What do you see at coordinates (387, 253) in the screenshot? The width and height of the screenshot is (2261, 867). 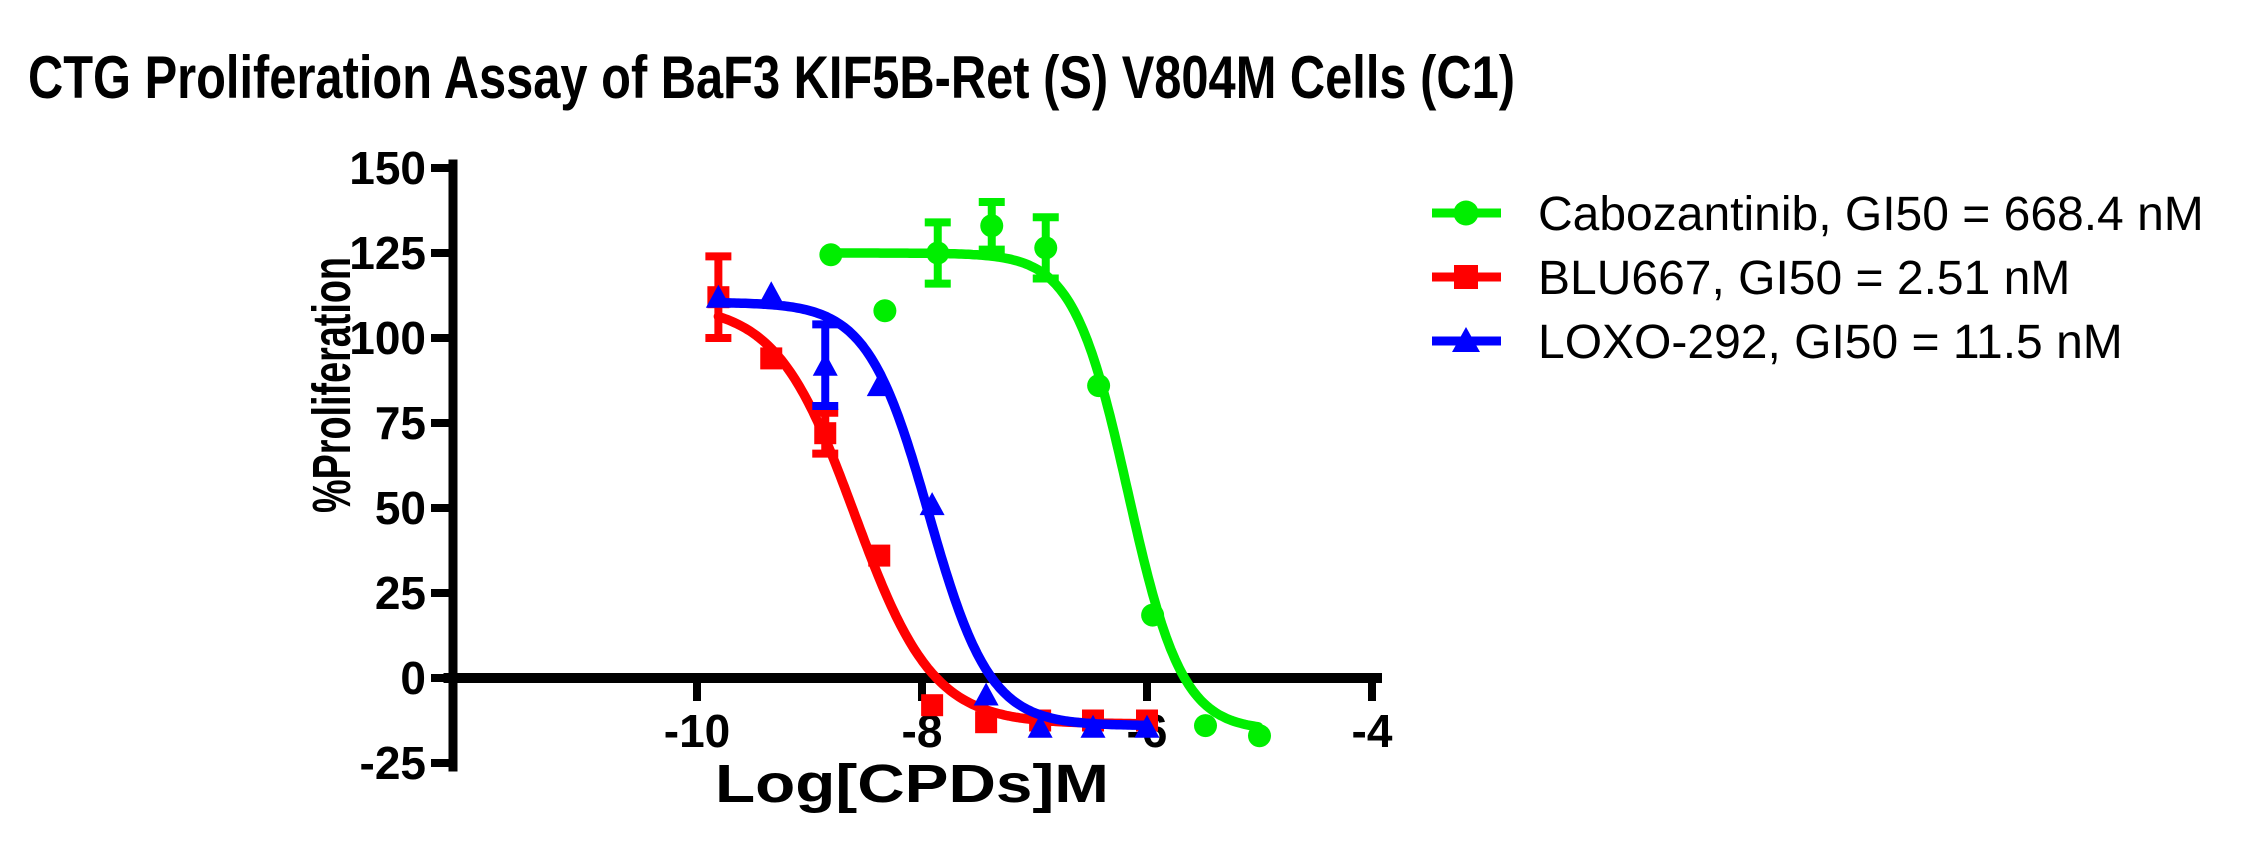 I see `y-tick-label: 125` at bounding box center [387, 253].